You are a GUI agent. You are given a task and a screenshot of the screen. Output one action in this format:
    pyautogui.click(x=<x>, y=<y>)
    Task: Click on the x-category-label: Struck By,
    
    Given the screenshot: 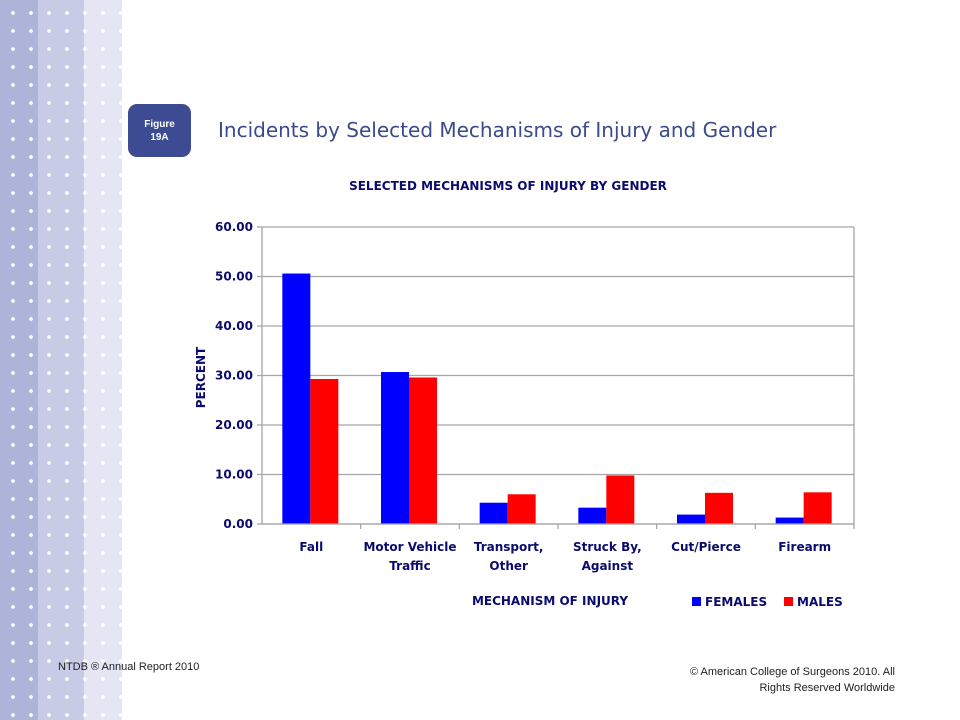 What is the action you would take?
    pyautogui.click(x=607, y=547)
    